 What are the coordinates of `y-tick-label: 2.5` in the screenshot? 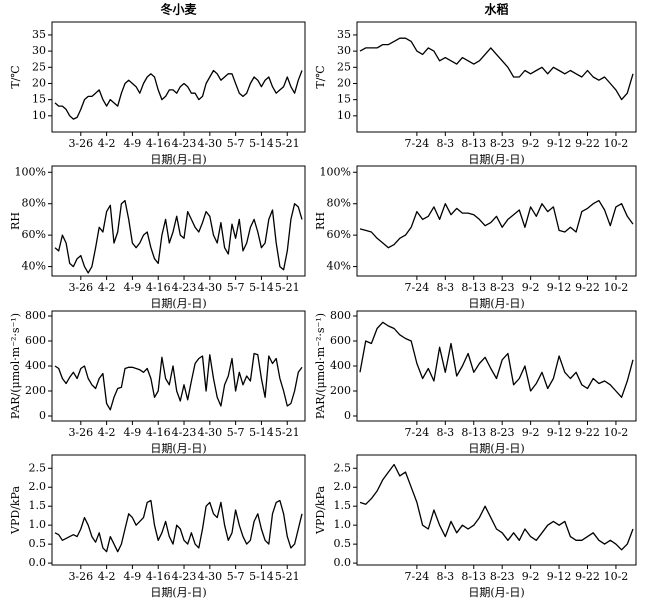 It's located at (343, 467).